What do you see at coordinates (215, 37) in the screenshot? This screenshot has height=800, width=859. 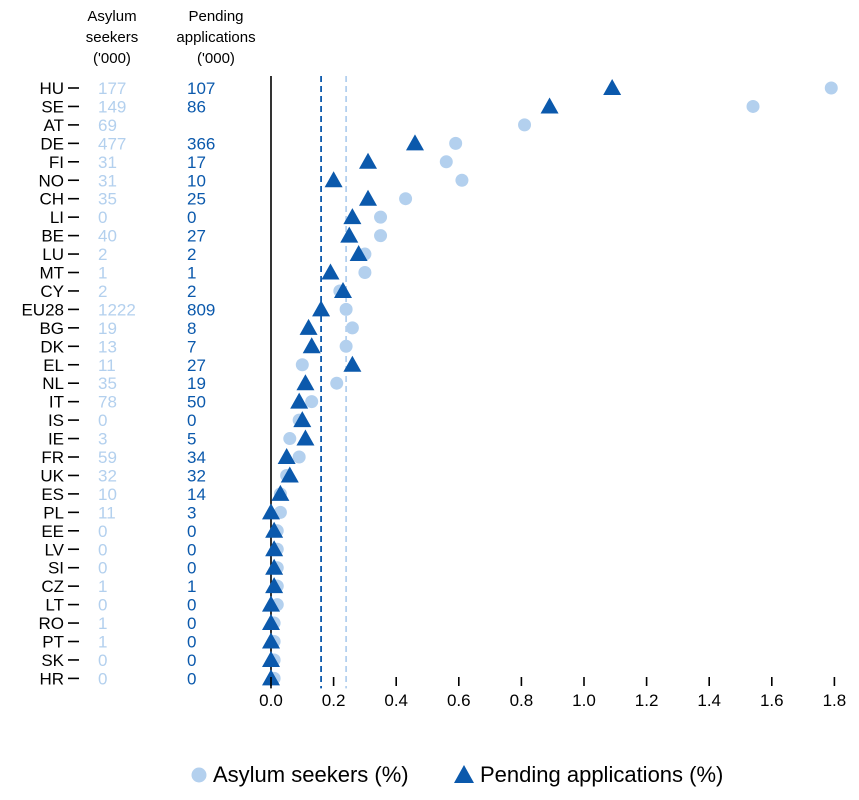 I see `header-pending-line: applications` at bounding box center [215, 37].